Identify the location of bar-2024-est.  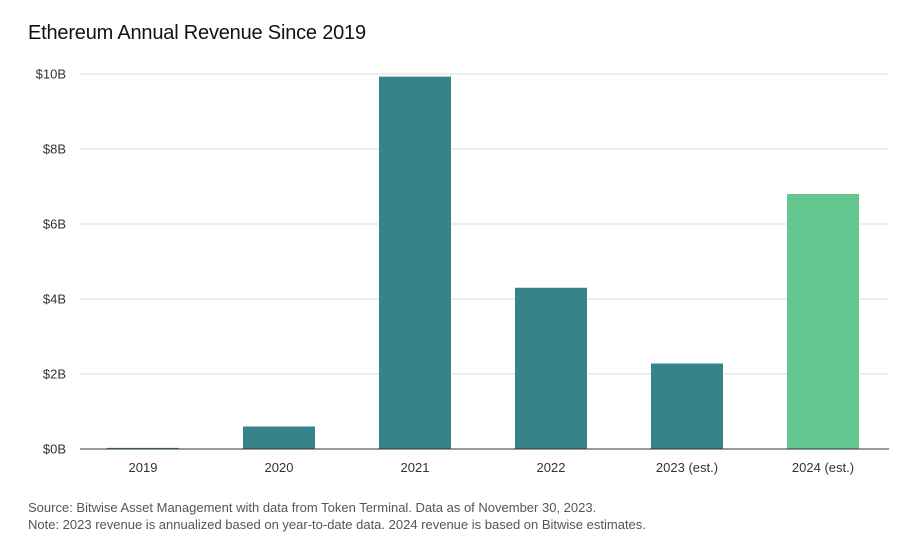
(823, 321).